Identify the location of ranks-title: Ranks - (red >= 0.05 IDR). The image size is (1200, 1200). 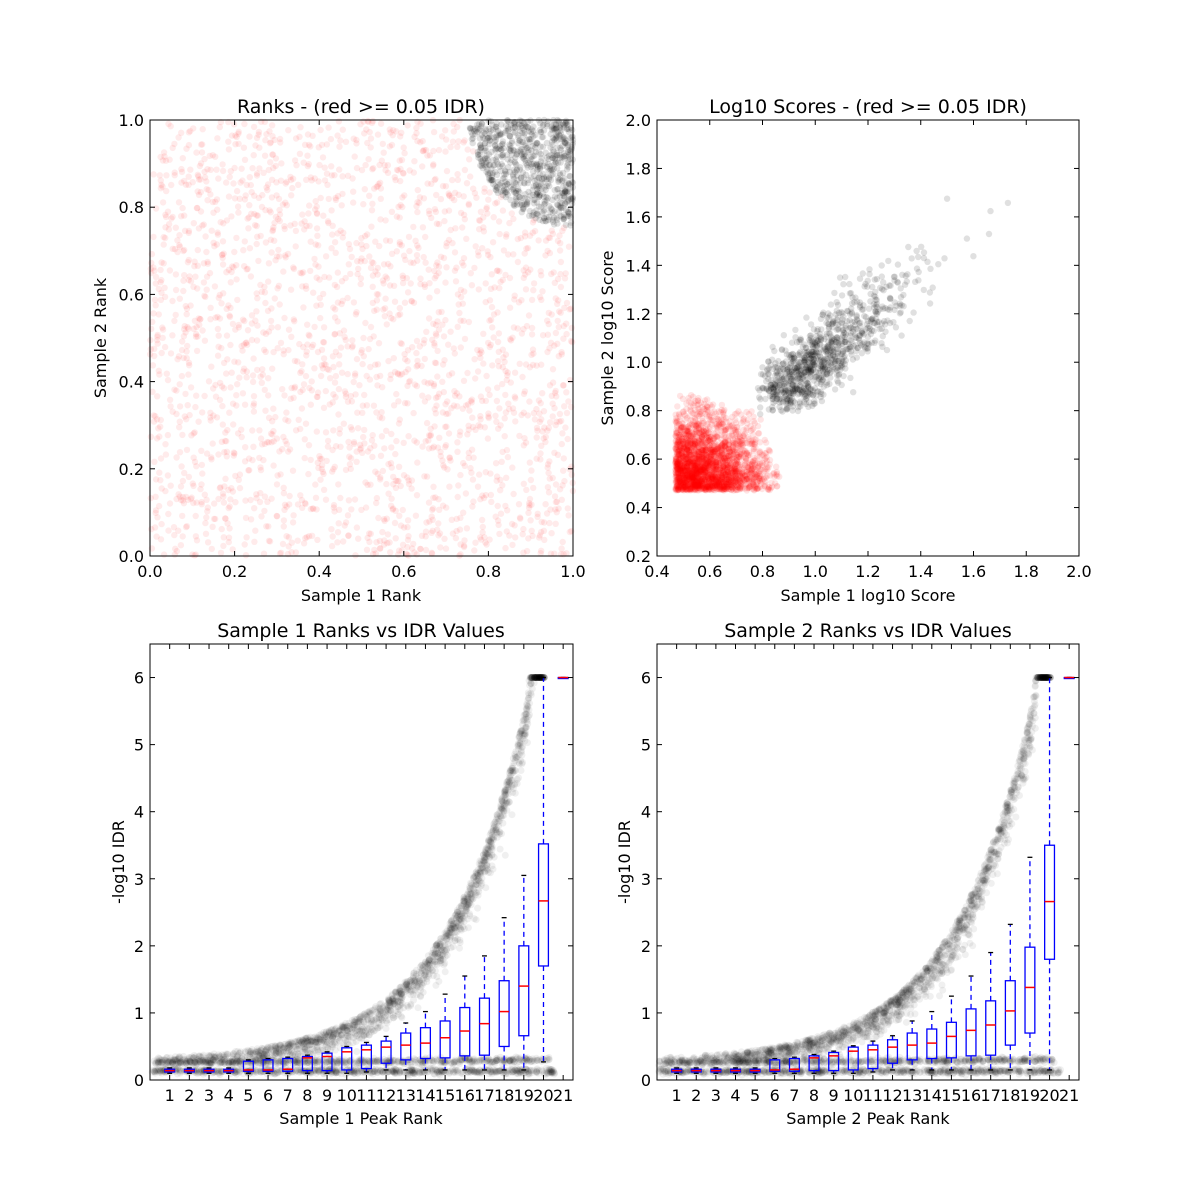
(361, 107).